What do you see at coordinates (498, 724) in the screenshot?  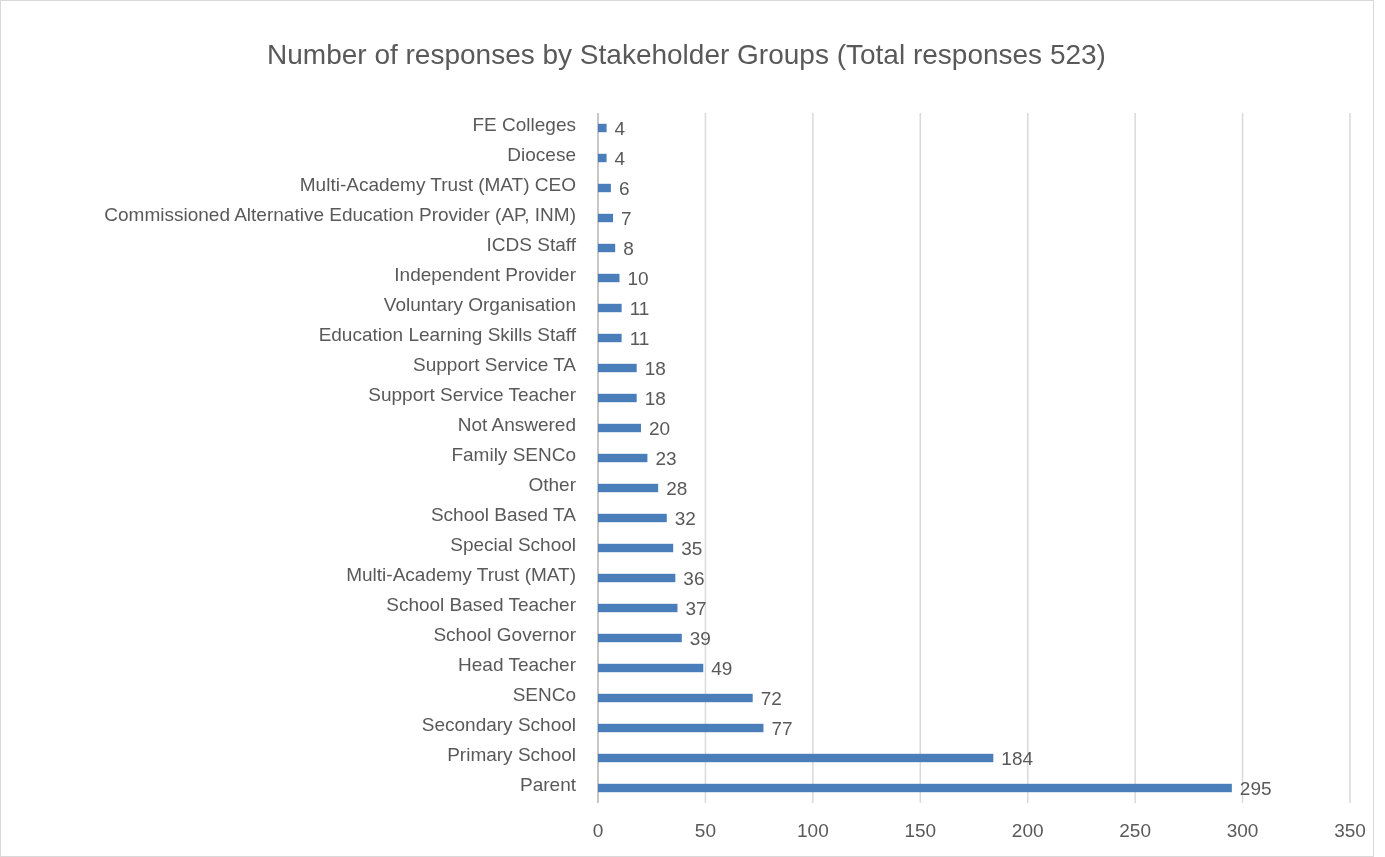 I see `y-tick-label: Secondary School` at bounding box center [498, 724].